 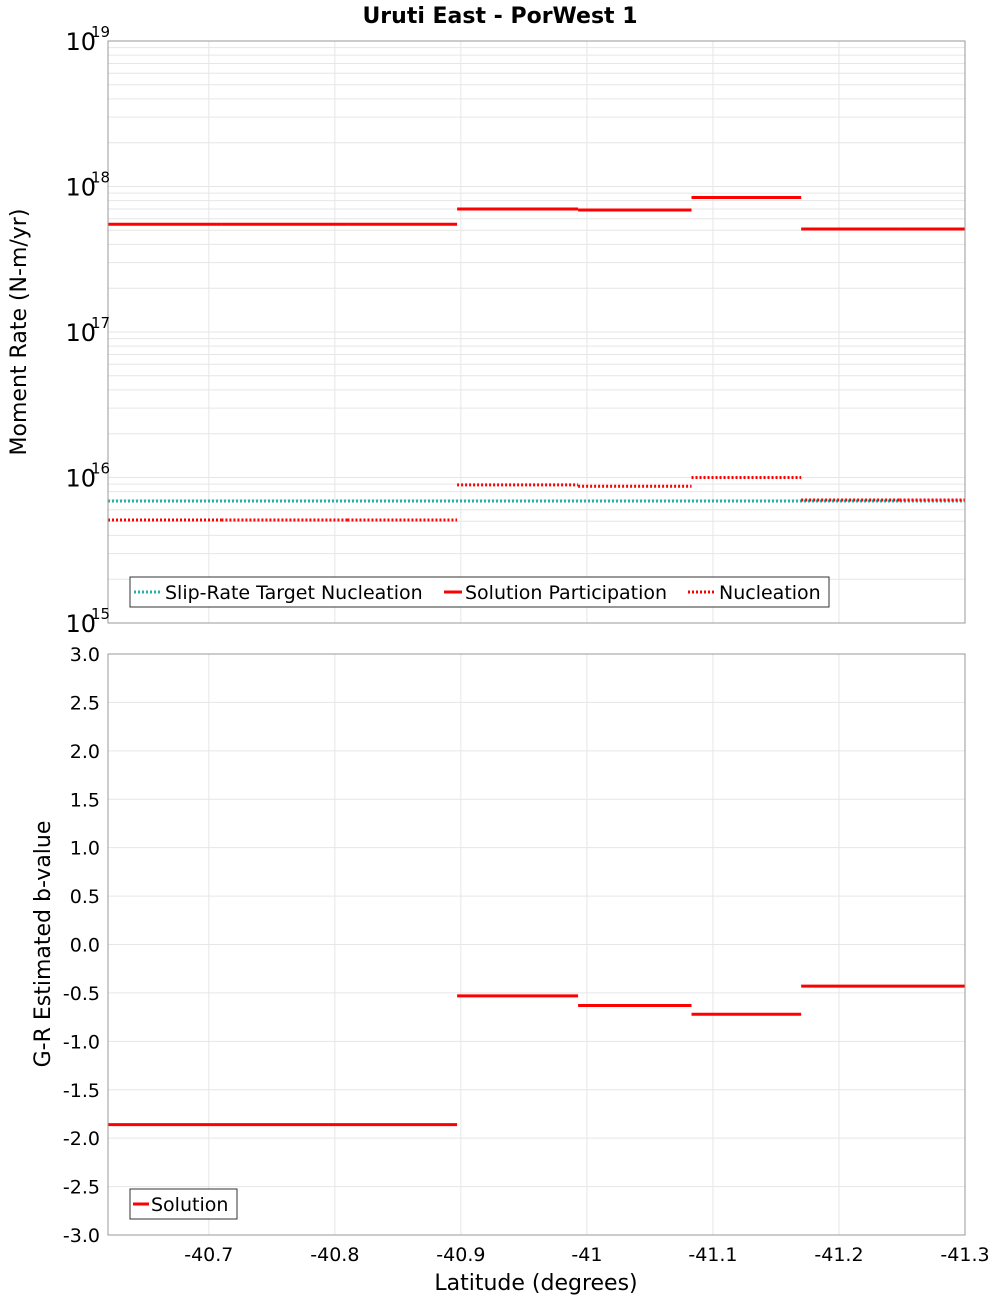 I want to click on top-y-tick-exponent: 16, so click(x=100, y=469).